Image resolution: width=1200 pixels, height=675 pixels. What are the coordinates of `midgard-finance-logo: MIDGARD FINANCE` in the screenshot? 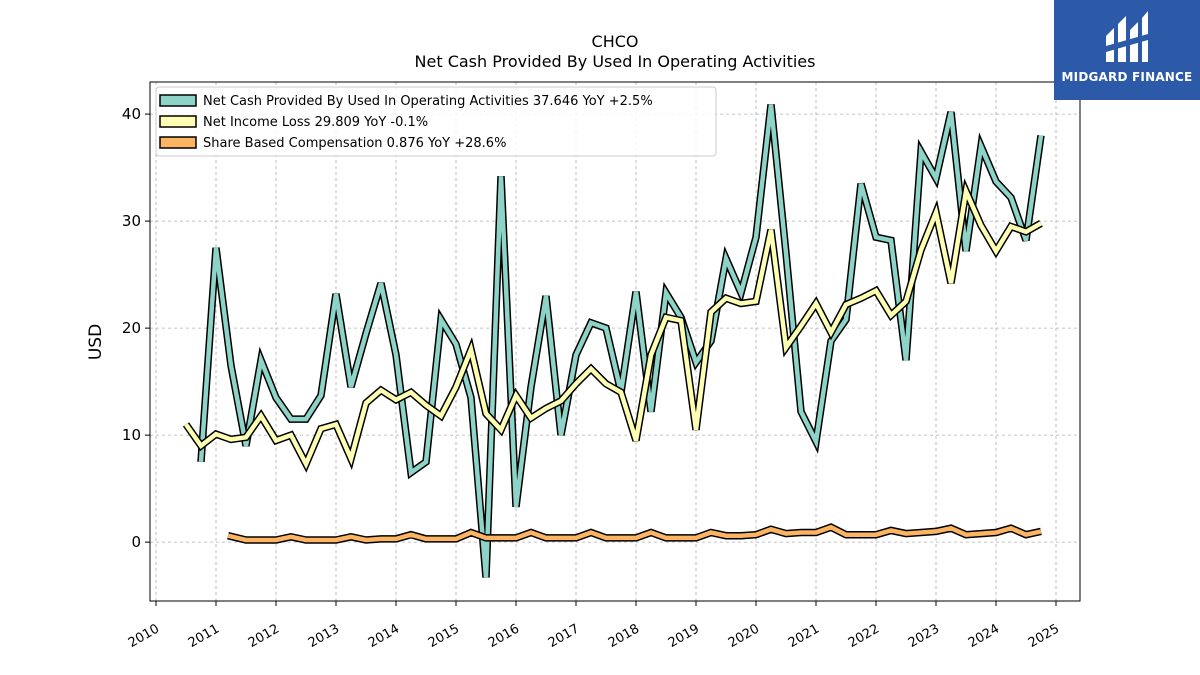 It's located at (1127, 50).